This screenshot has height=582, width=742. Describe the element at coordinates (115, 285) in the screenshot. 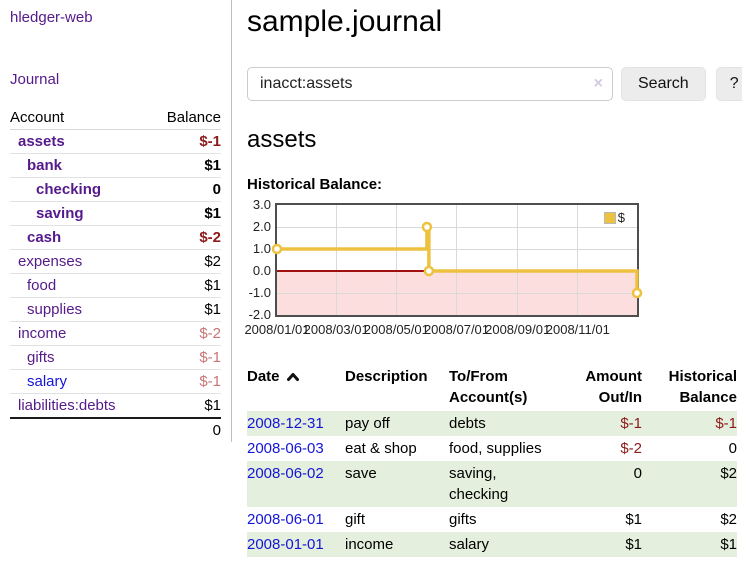

I see `account-row: food $1` at that location.